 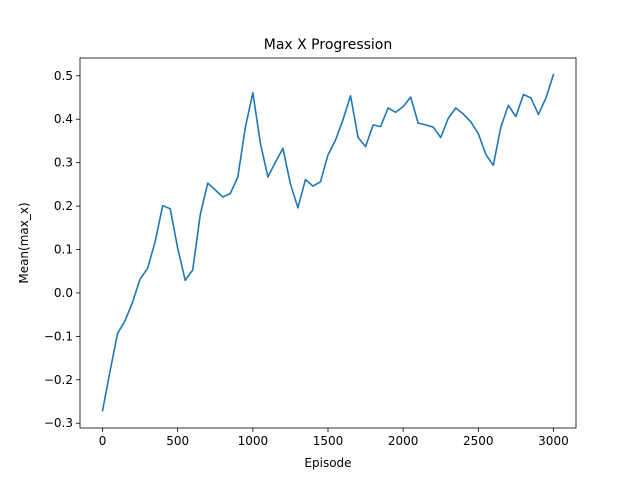 I want to click on x-axis-ticks: 0 500 1000 1500 2000 2500 3000, so click(x=334, y=438).